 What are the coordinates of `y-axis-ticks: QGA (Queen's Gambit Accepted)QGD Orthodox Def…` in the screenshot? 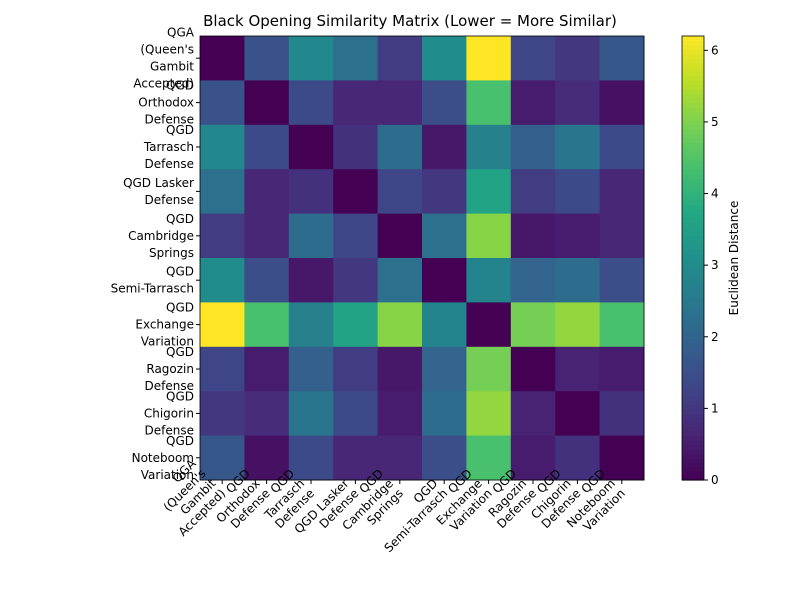 It's located at (155, 254).